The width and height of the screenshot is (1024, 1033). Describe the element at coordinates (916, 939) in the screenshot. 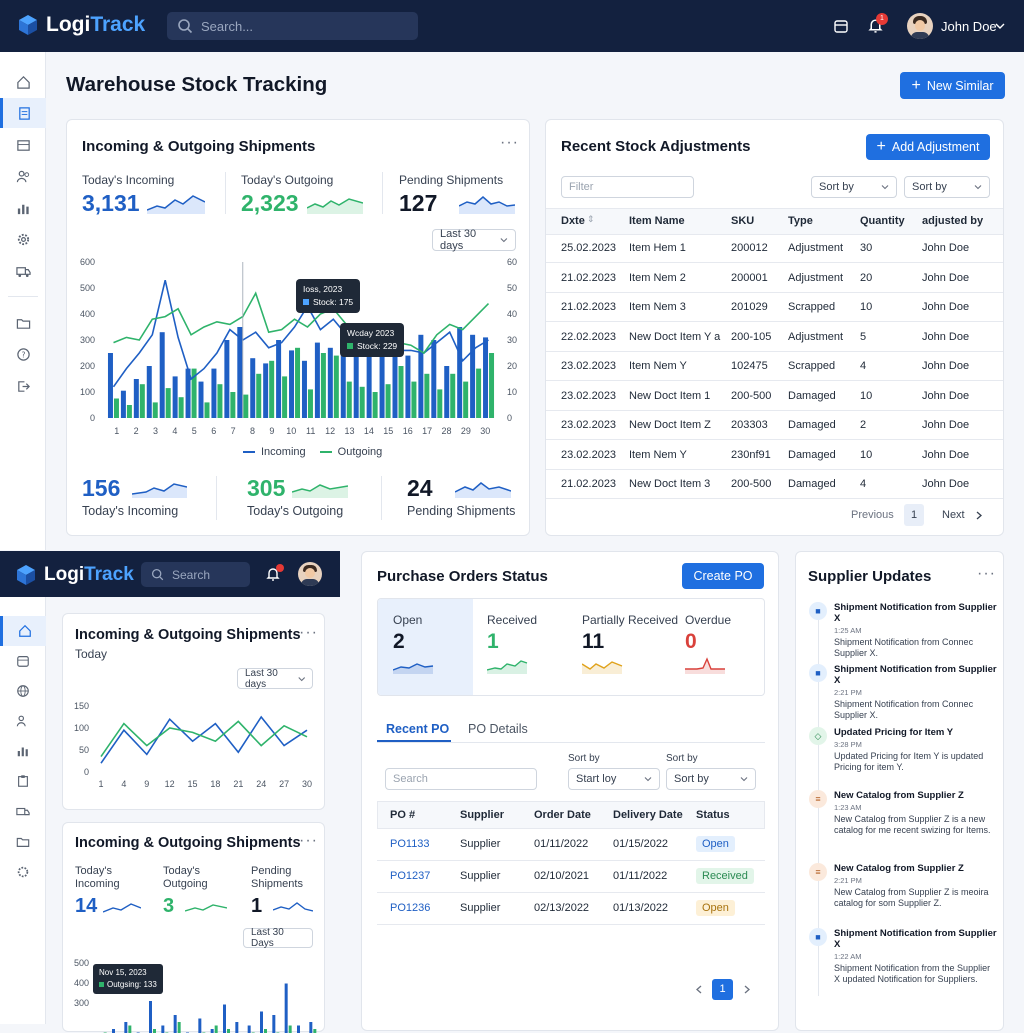

I see `feed-item-title: Shipment Notification from Supplier X` at that location.